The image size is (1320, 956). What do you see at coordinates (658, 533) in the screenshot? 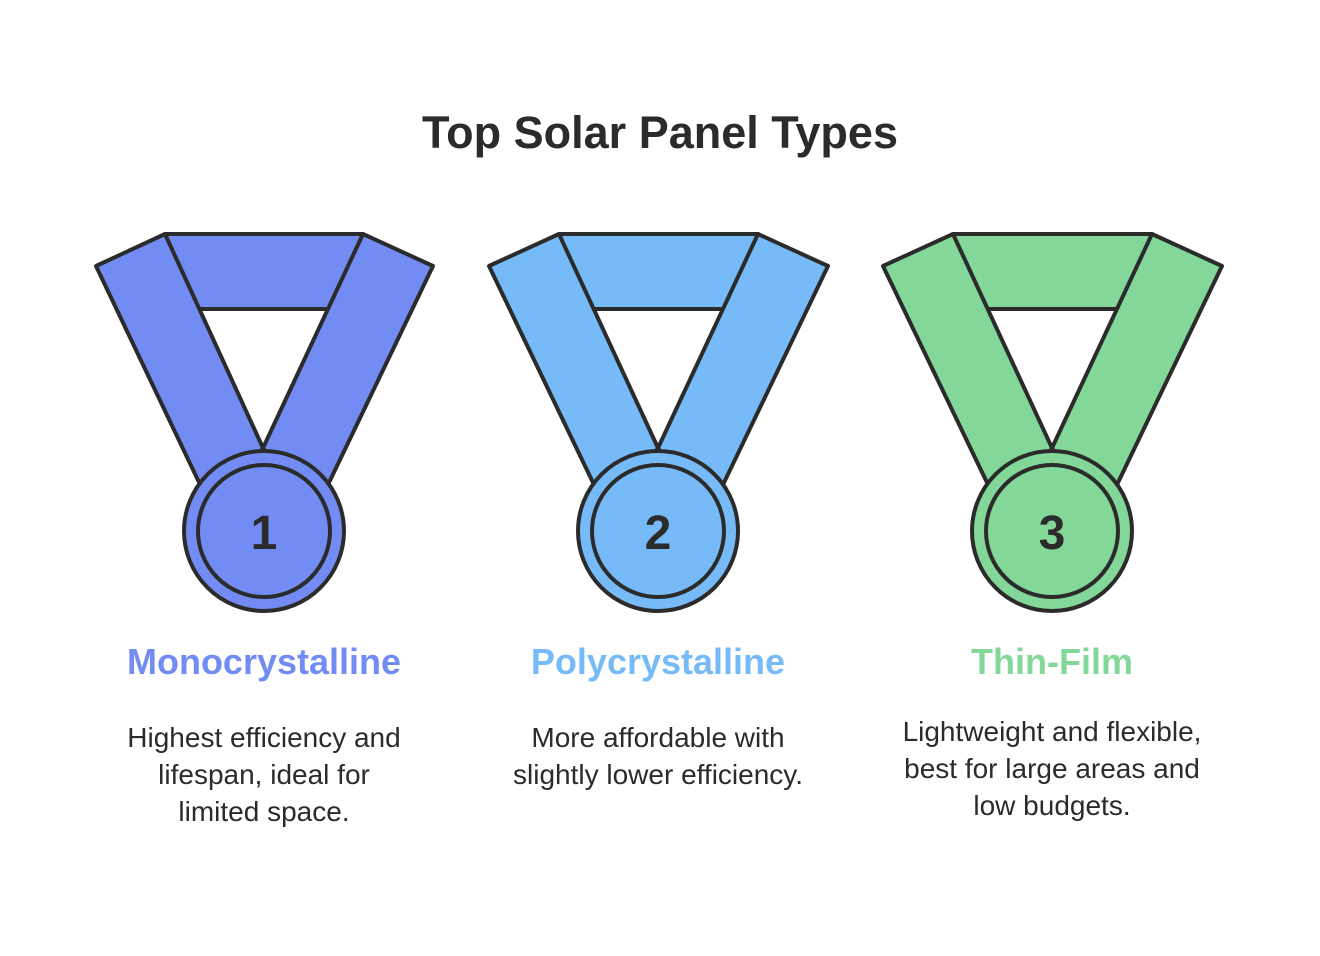
I see `medal-2-number: 2` at bounding box center [658, 533].